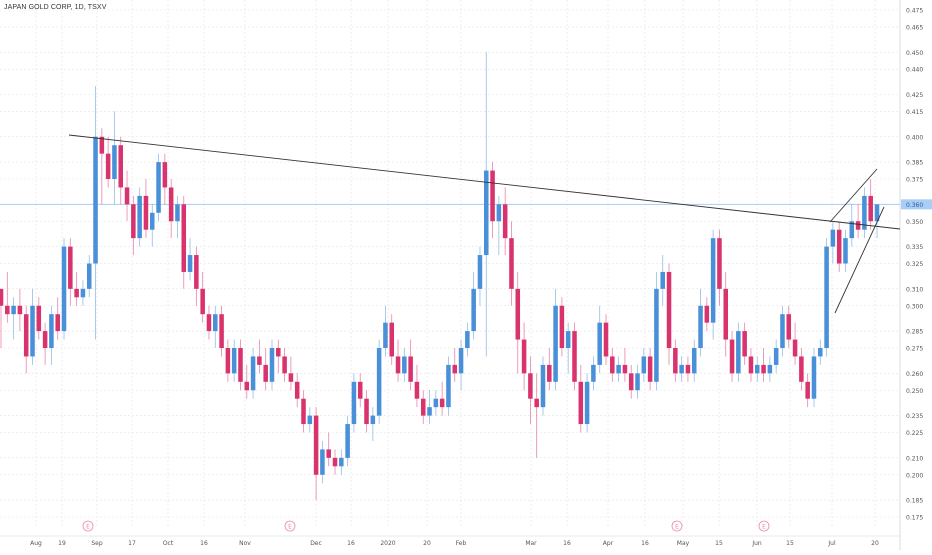  Describe the element at coordinates (914, 306) in the screenshot. I see `y-tick-label: 0.300` at that location.